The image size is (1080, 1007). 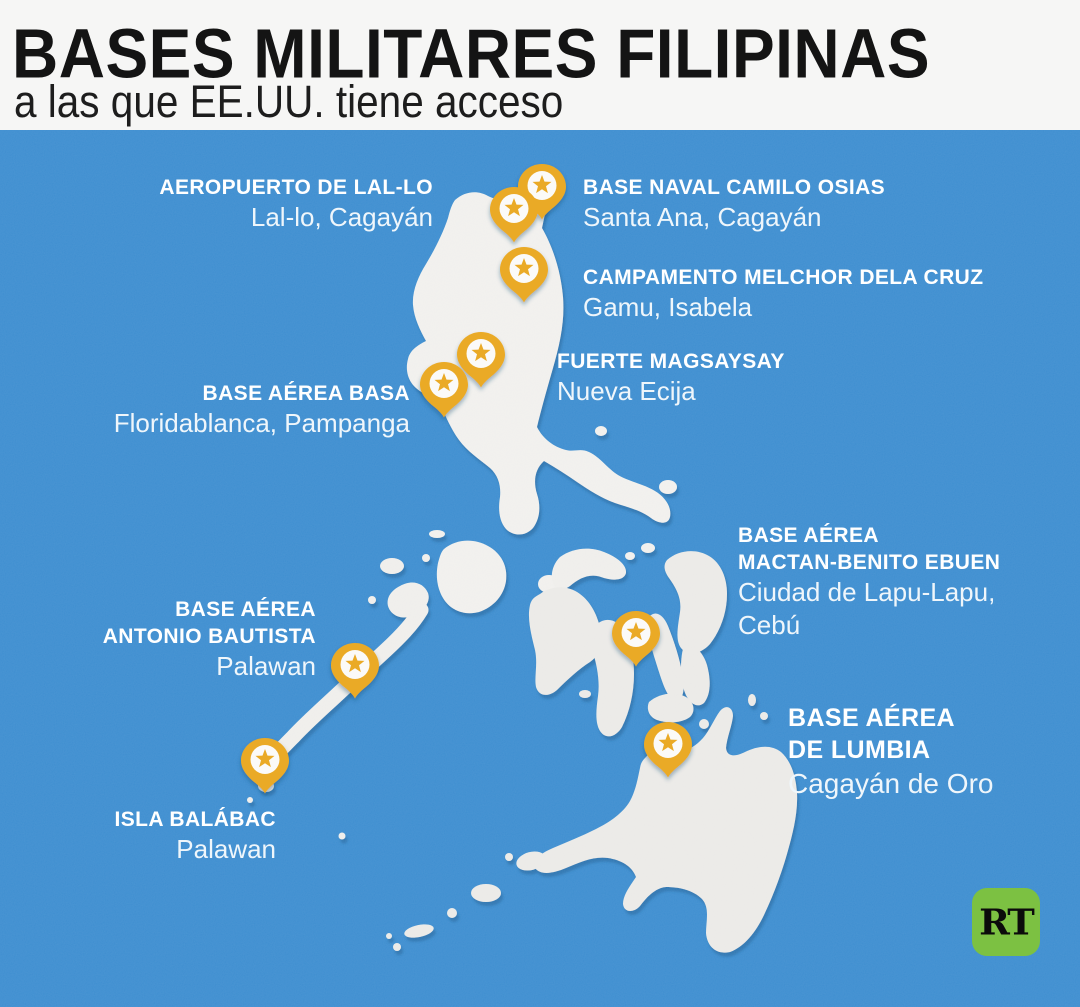 I want to click on base-label-lumbia: BASE AÉREA DE LUMBIA Cagayán de Oro, so click(x=890, y=751).